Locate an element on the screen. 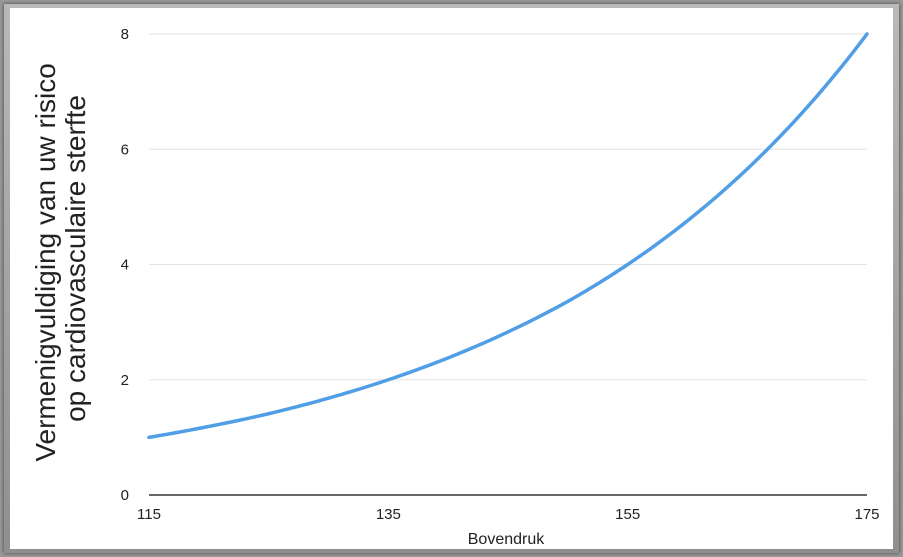 The width and height of the screenshot is (903, 557). x-tick-label: 175 is located at coordinates (866, 514).